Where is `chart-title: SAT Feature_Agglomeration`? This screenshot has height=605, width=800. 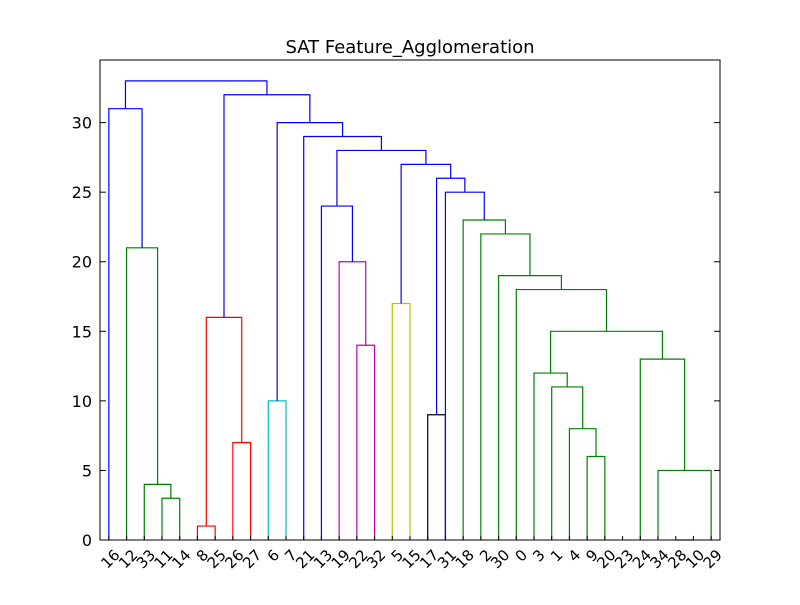 chart-title: SAT Feature_Agglomeration is located at coordinates (409, 47).